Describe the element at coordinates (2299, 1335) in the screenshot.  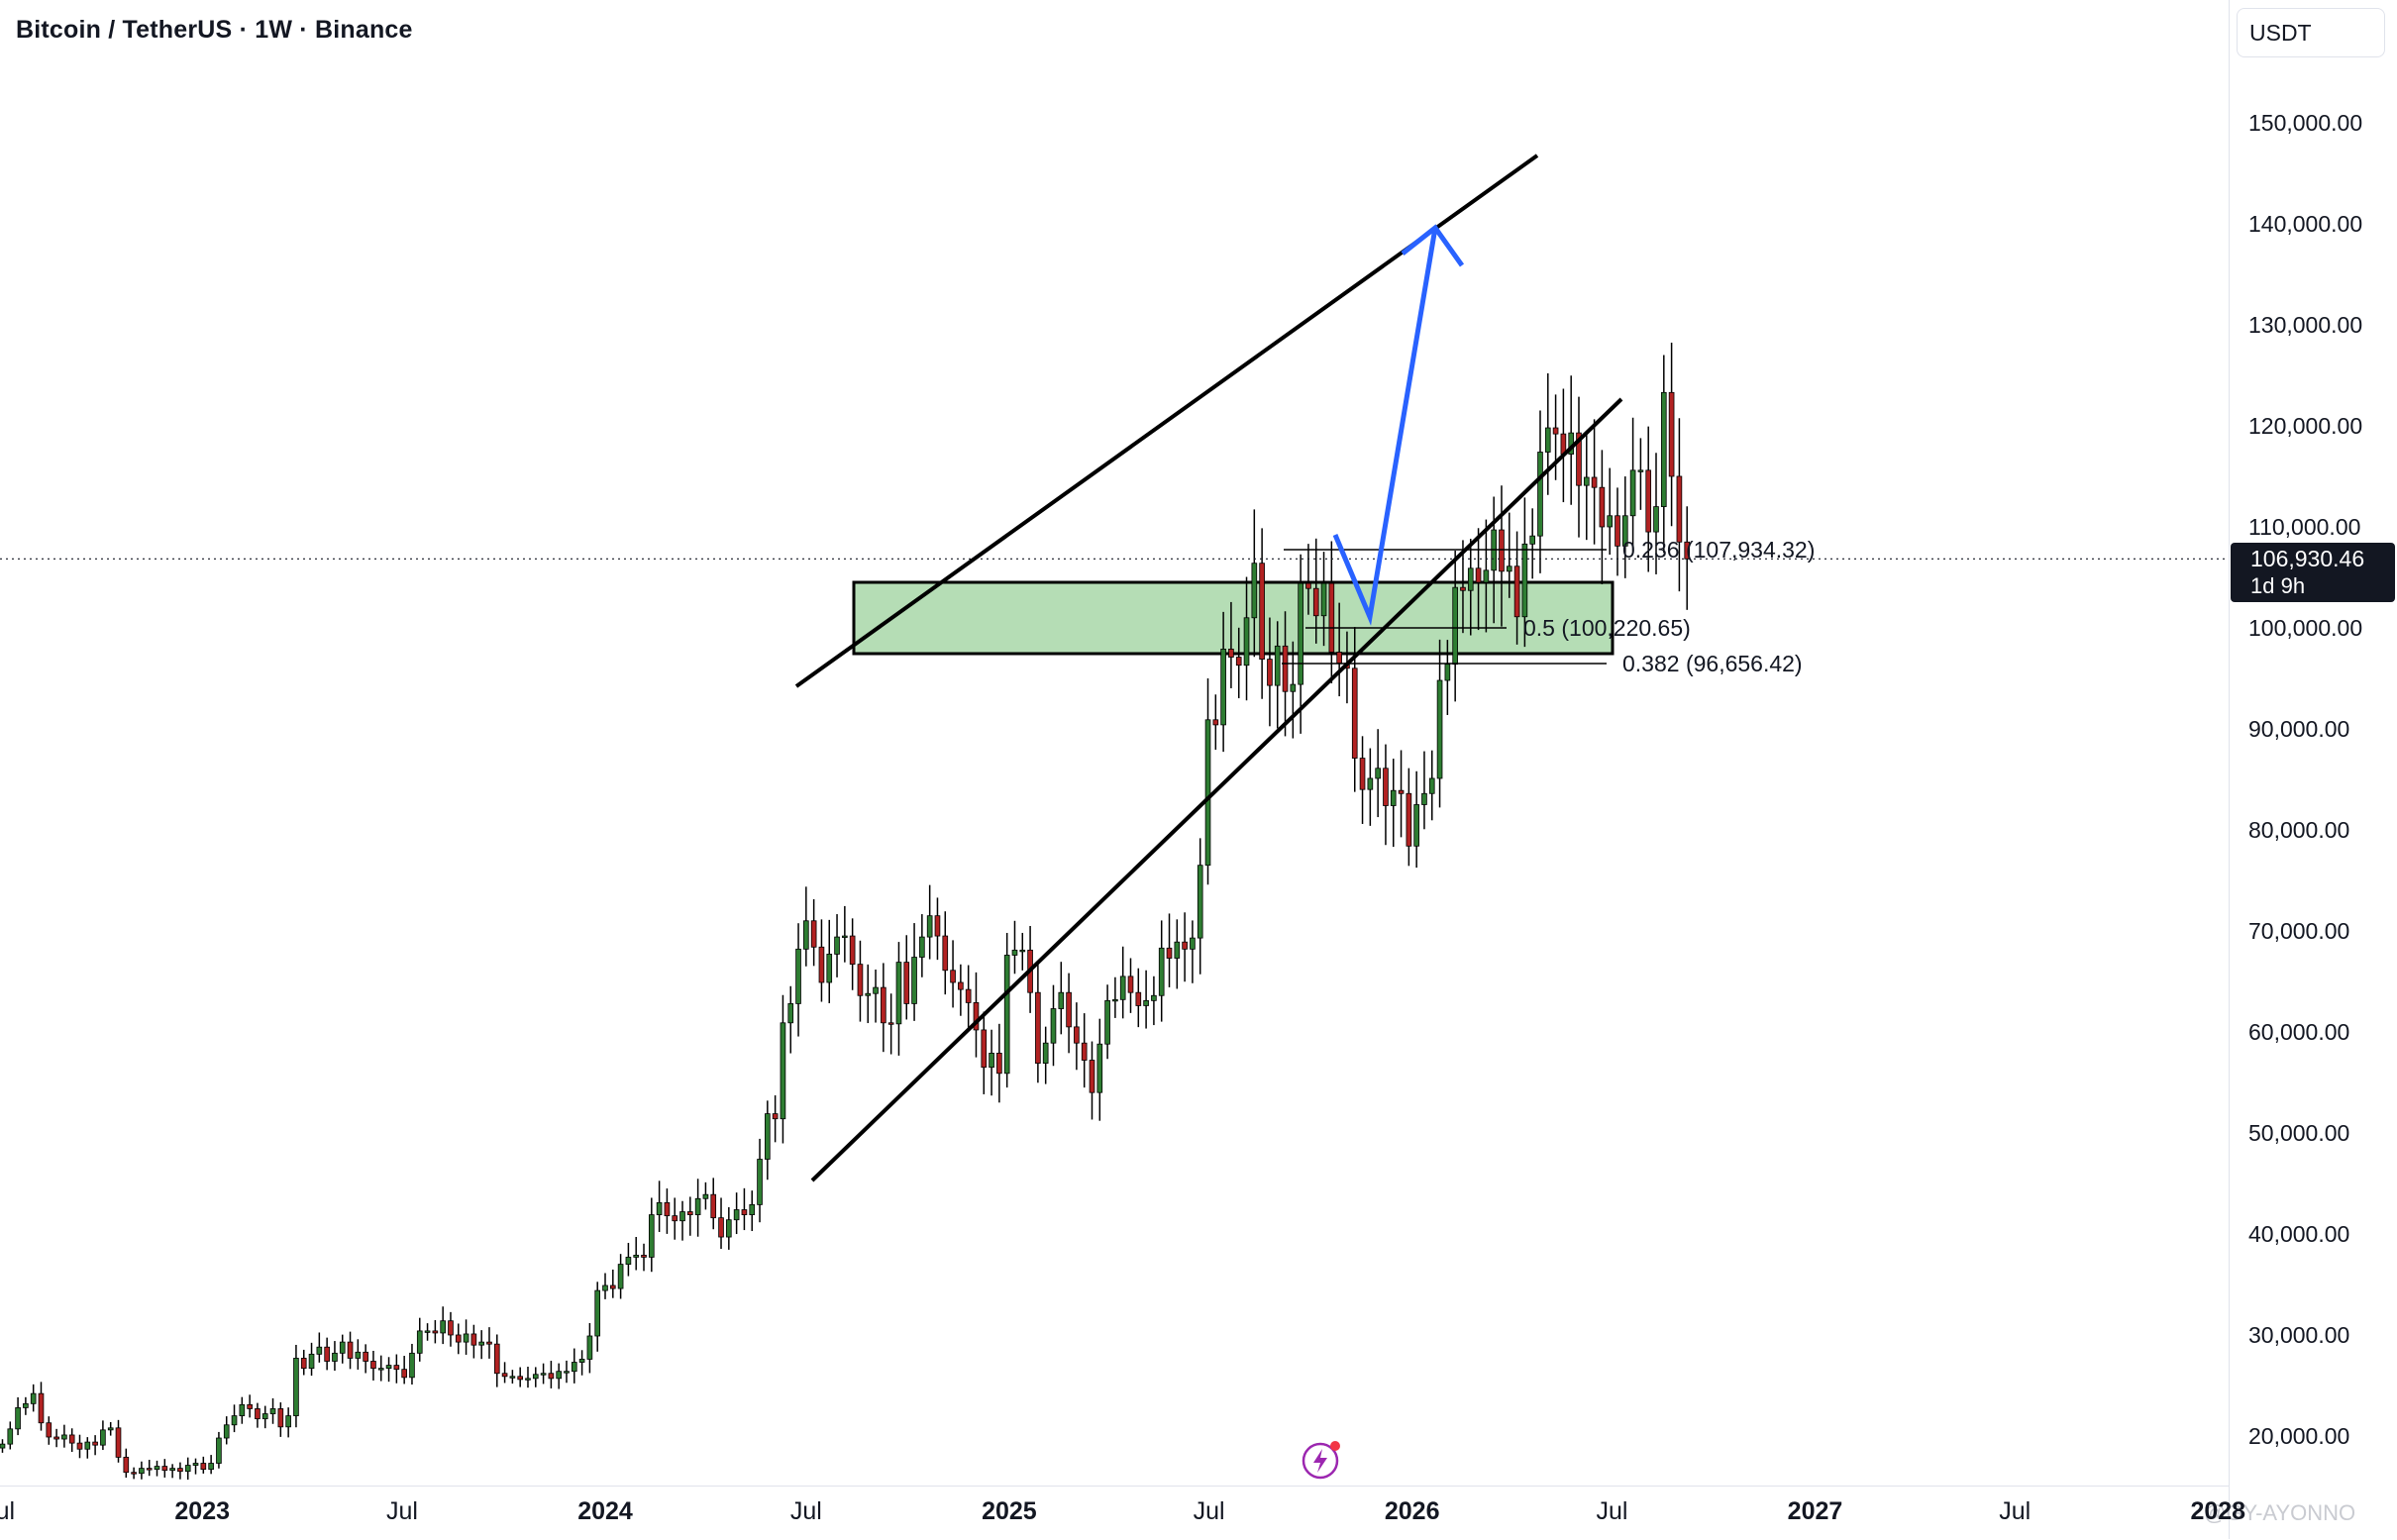
I see `y-tick-label: 30,000.00` at that location.